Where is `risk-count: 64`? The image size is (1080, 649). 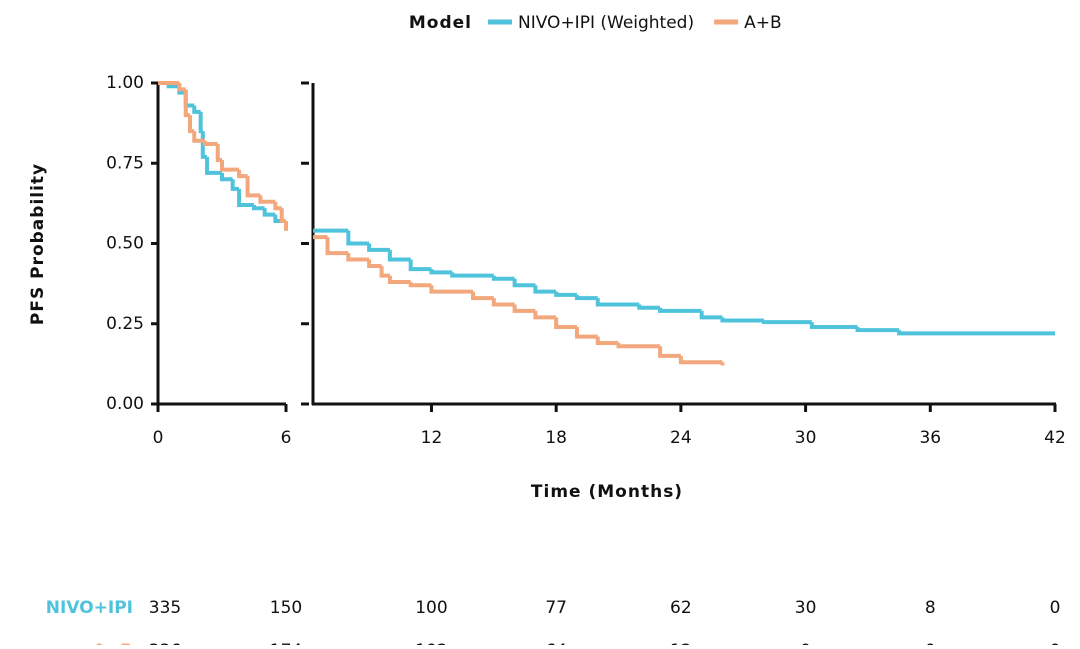 risk-count: 64 is located at coordinates (556, 643).